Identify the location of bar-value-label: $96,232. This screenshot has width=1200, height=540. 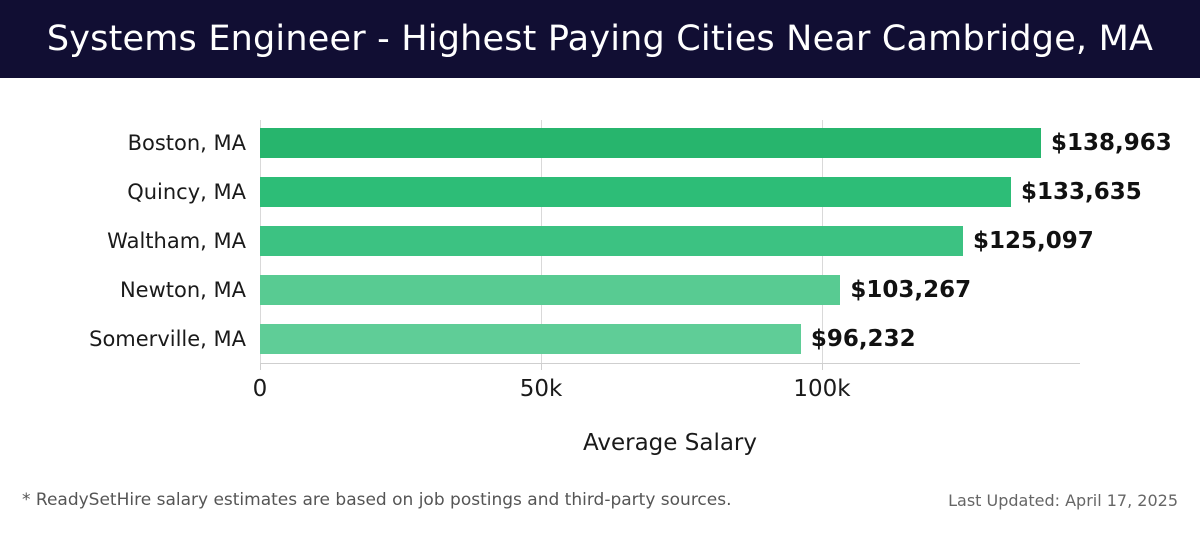
(863, 339).